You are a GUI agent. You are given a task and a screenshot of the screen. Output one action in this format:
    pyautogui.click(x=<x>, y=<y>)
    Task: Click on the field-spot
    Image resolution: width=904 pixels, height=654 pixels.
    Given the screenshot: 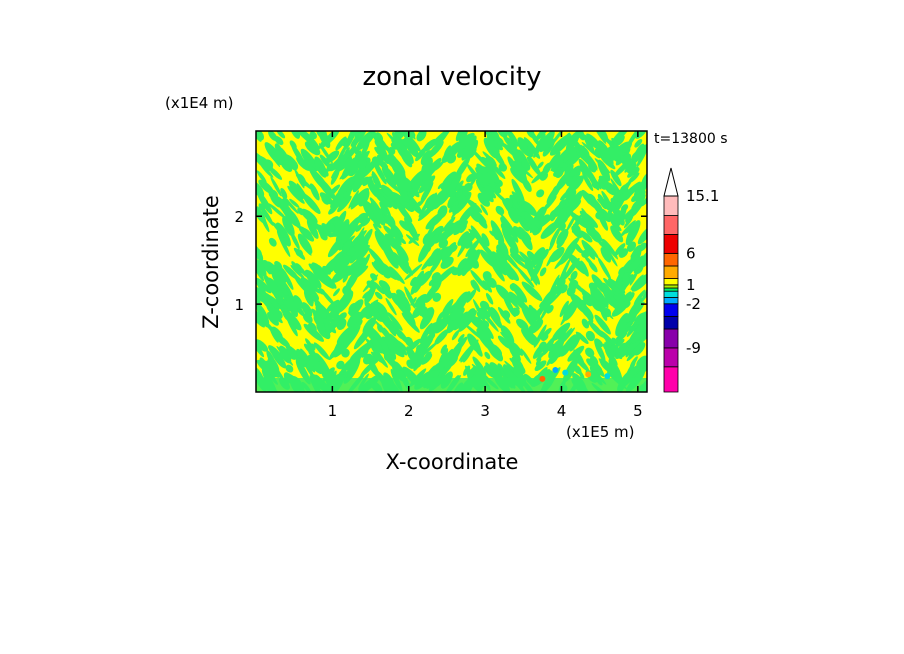 What is the action you would take?
    pyautogui.click(x=588, y=374)
    